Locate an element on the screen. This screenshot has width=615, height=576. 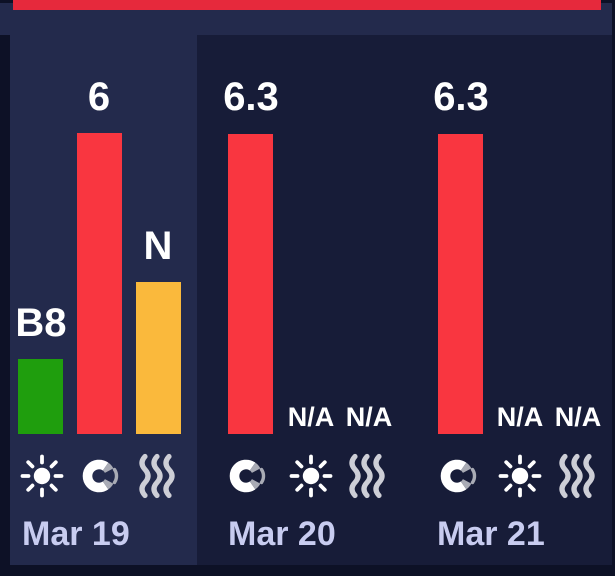
value-label-magnet: 6 is located at coordinates (99, 97).